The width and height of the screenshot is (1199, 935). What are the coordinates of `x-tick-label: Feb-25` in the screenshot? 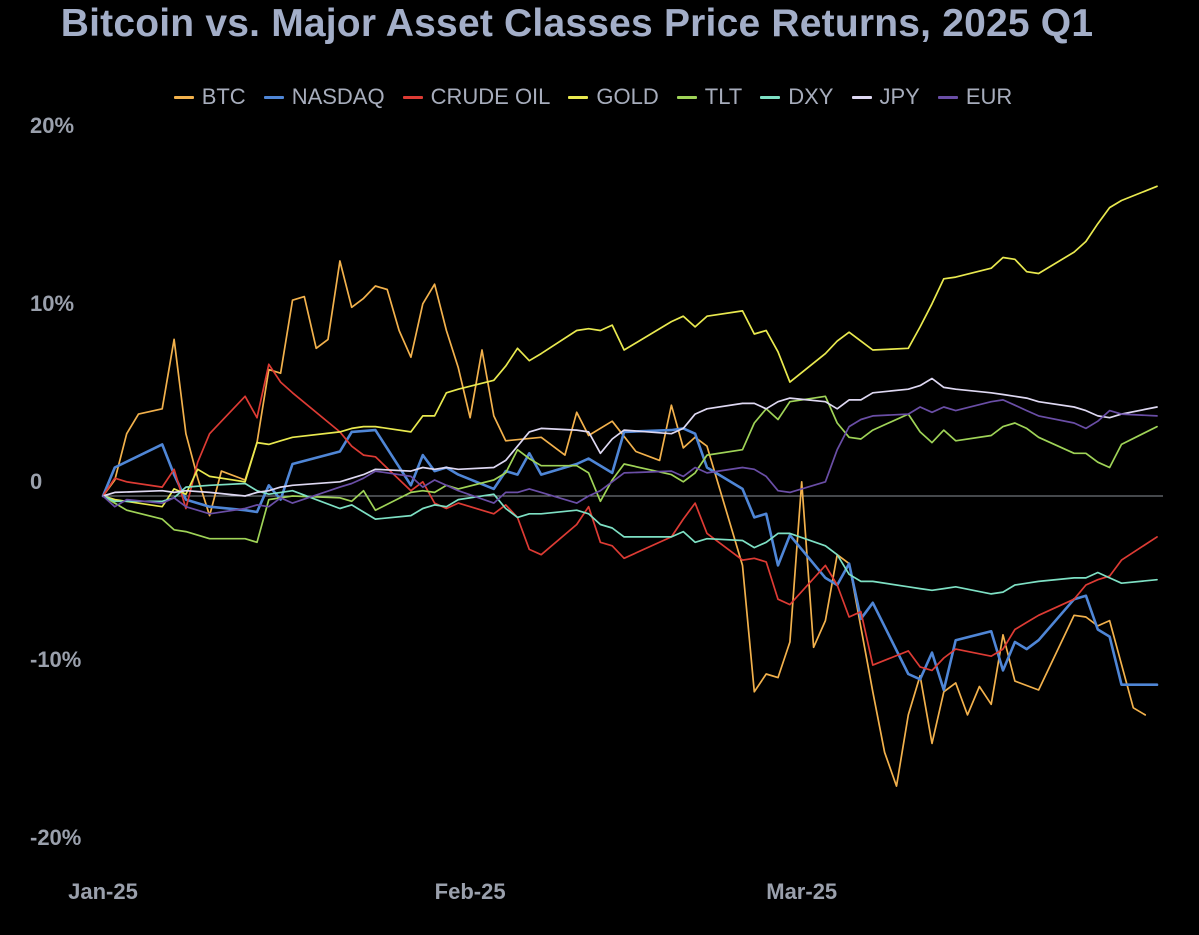 It's located at (470, 891).